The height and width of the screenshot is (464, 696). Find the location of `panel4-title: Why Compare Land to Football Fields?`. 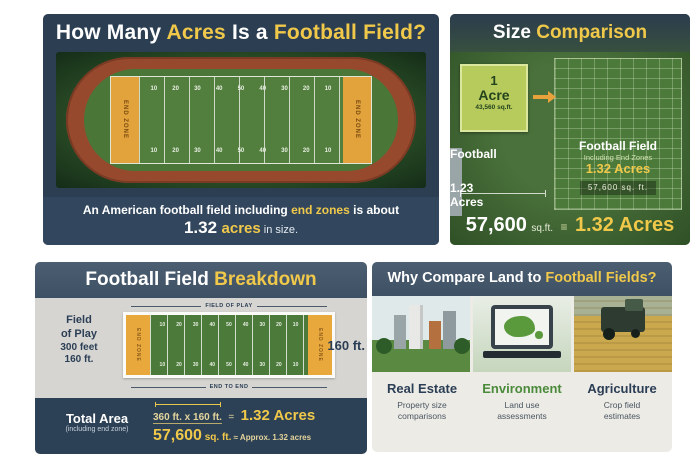

panel4-title: Why Compare Land to Football Fields? is located at coordinates (522, 279).